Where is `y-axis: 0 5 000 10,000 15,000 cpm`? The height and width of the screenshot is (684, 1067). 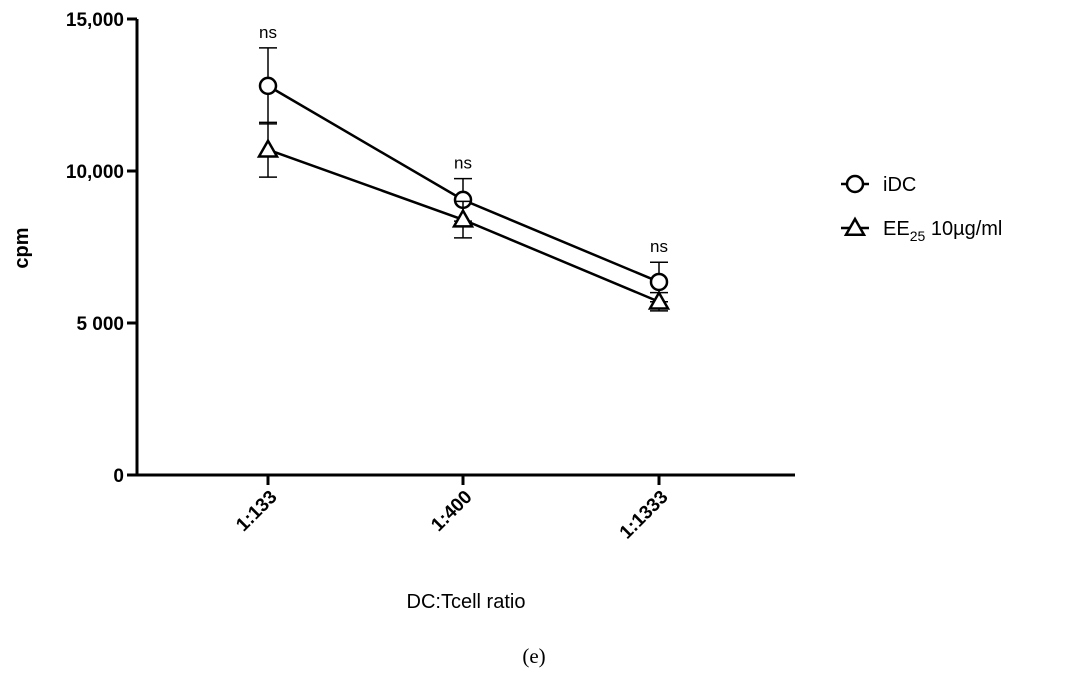 y-axis: 0 5 000 10,000 15,000 cpm is located at coordinates (75, 248).